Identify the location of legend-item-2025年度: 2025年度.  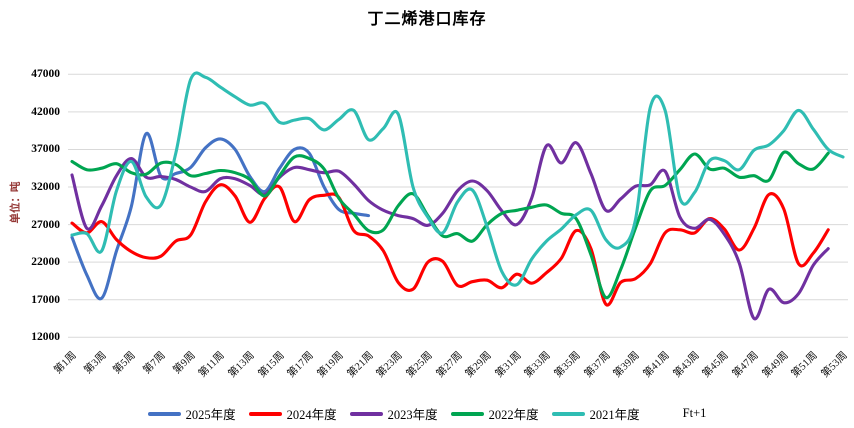
(191, 413).